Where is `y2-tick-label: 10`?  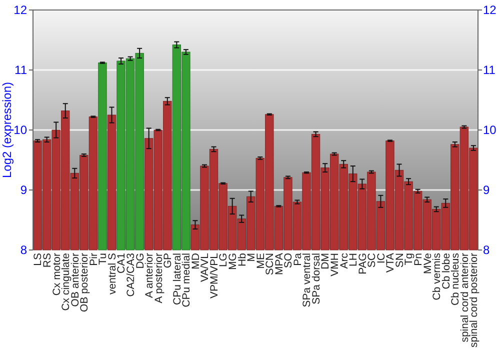
y2-tick-label: 10 is located at coordinates (490, 130).